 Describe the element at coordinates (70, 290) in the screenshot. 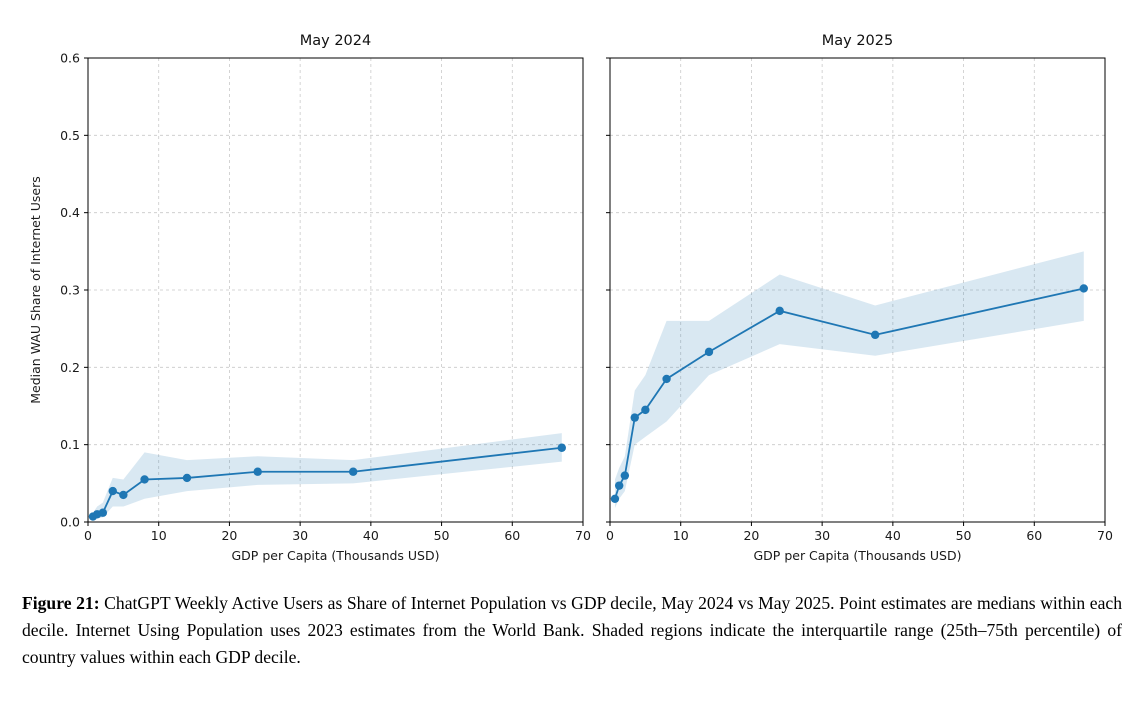

I see `y-tick-label: 0.3` at that location.